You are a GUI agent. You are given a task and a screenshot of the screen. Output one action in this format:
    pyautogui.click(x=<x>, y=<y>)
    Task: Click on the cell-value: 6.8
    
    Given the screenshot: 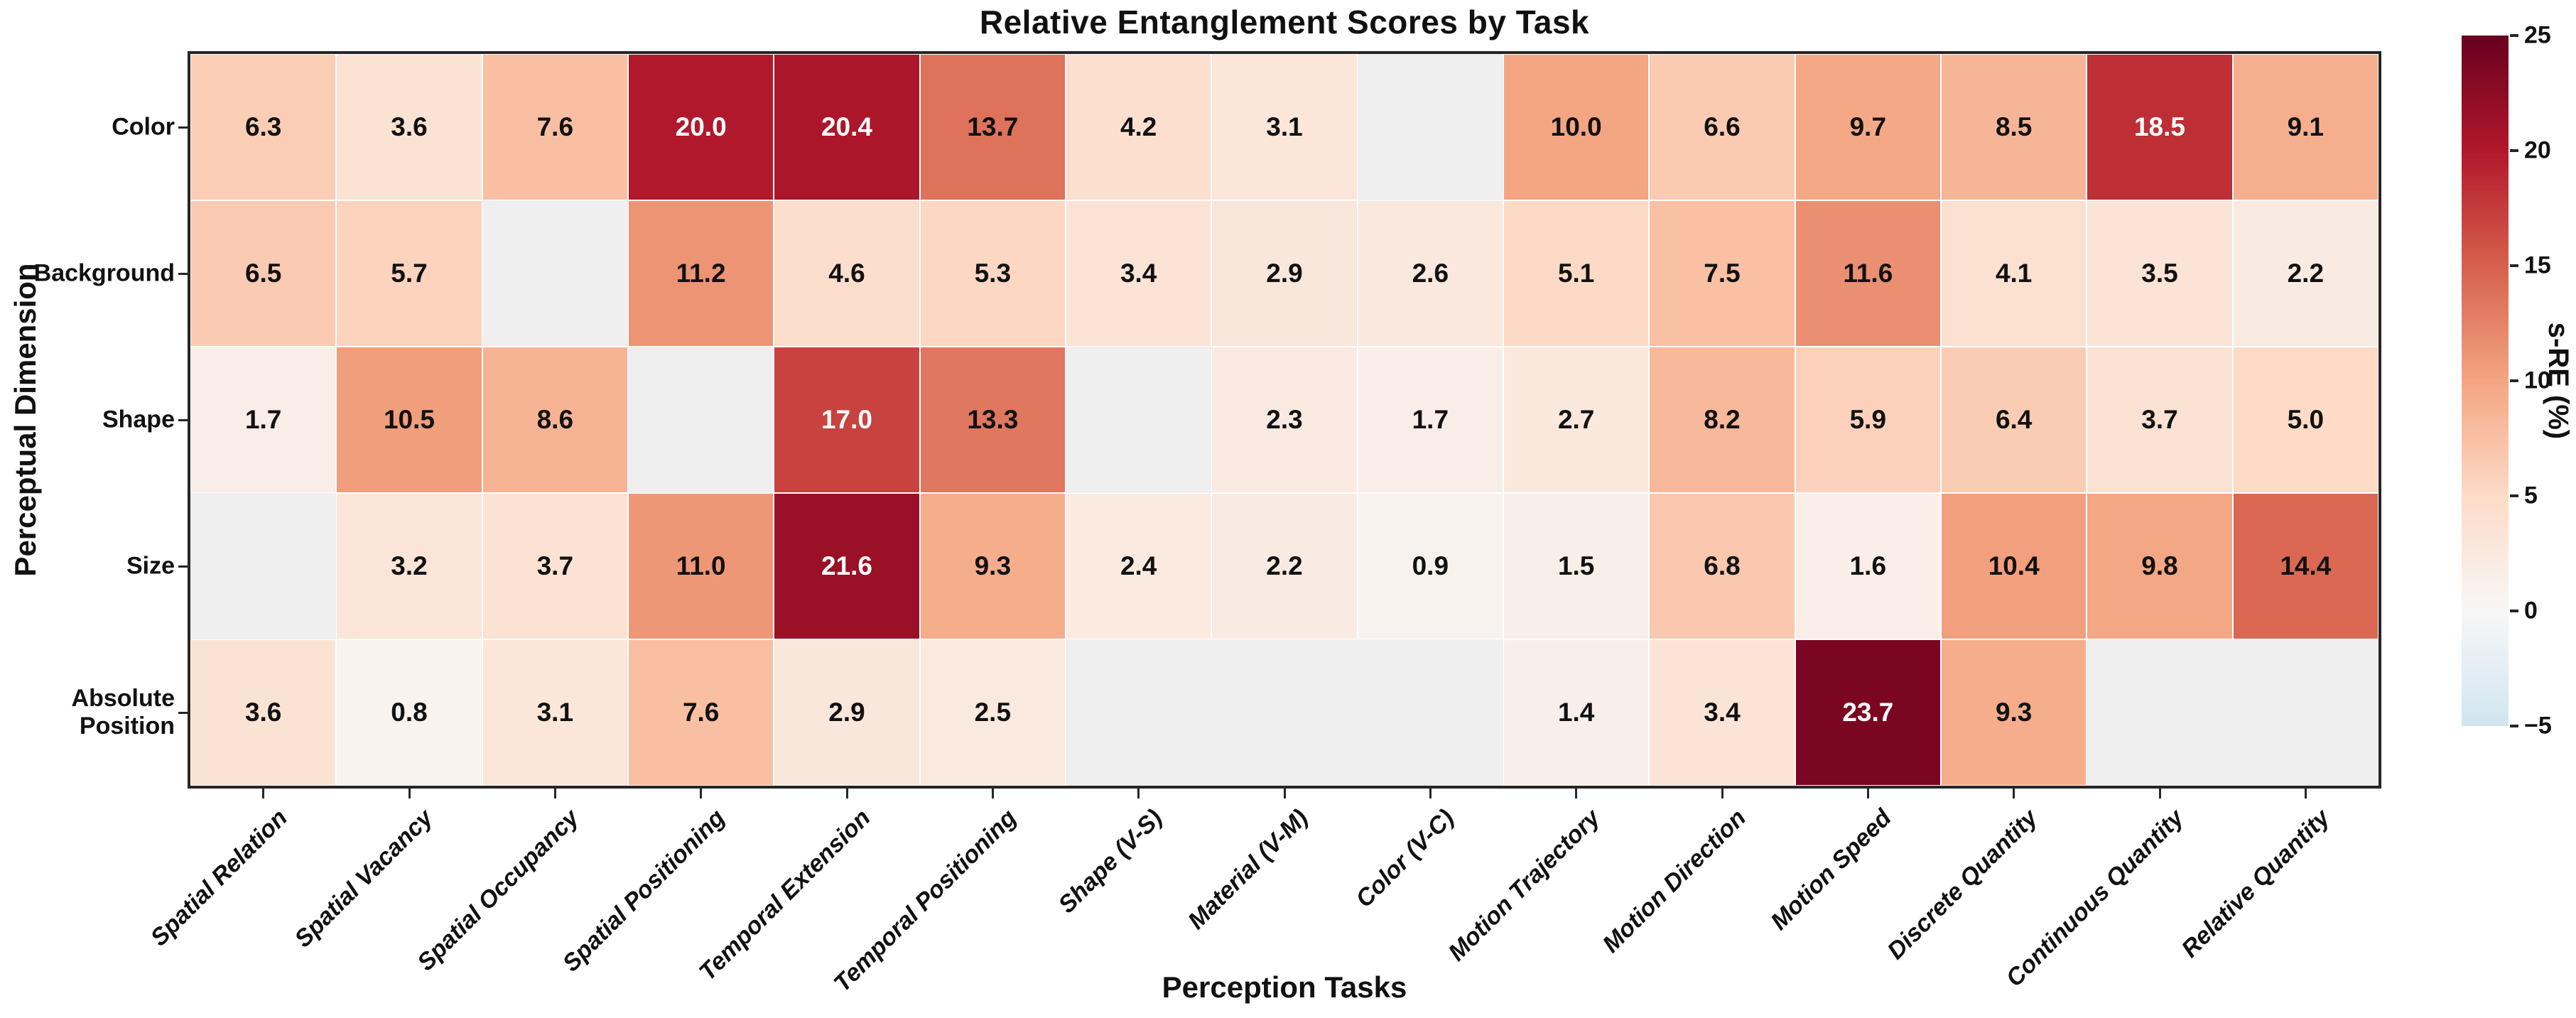 What is the action you would take?
    pyautogui.click(x=1722, y=565)
    